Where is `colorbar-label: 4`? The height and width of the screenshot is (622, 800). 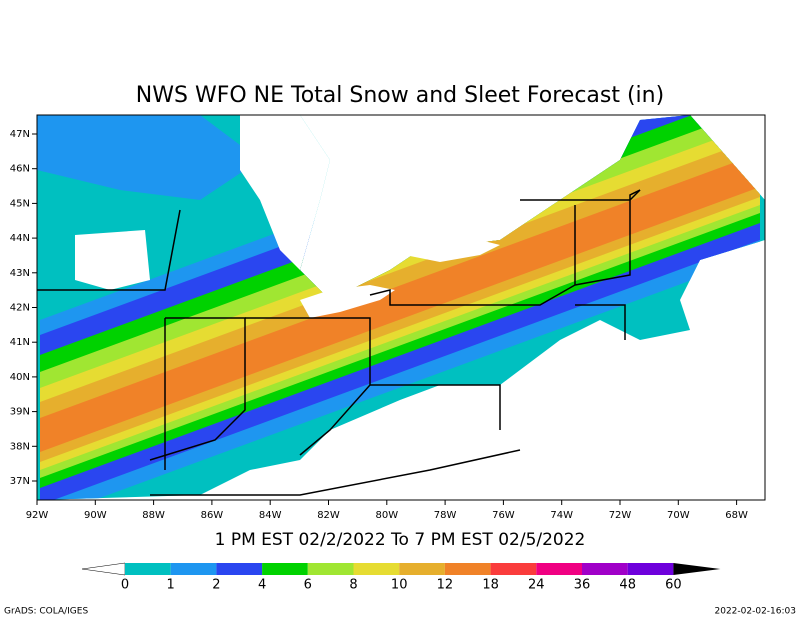 colorbar-label: 4 is located at coordinates (262, 585).